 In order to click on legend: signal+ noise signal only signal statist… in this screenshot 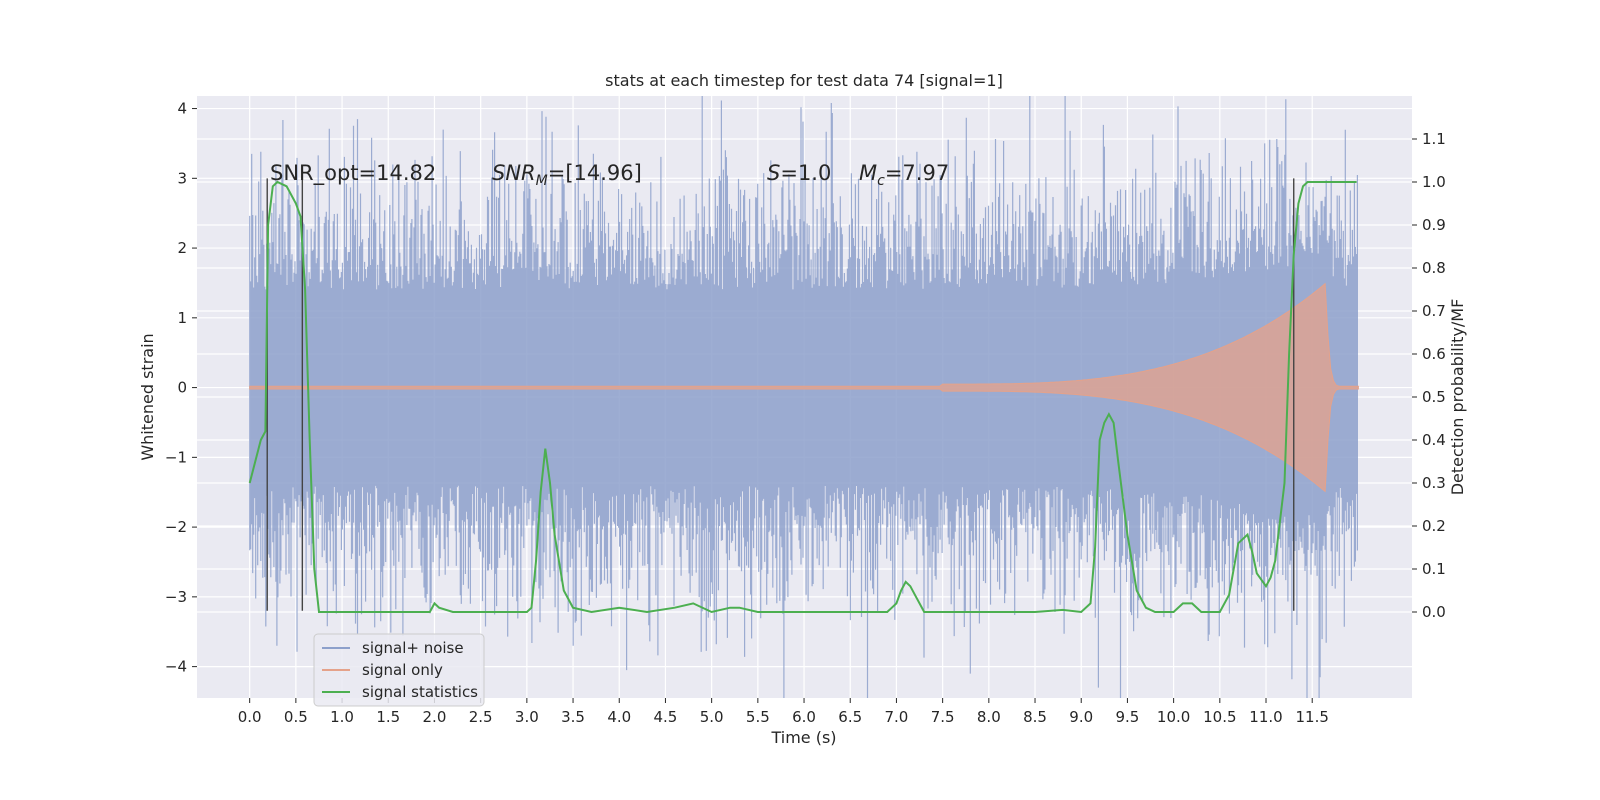, I will do `click(399, 670)`.